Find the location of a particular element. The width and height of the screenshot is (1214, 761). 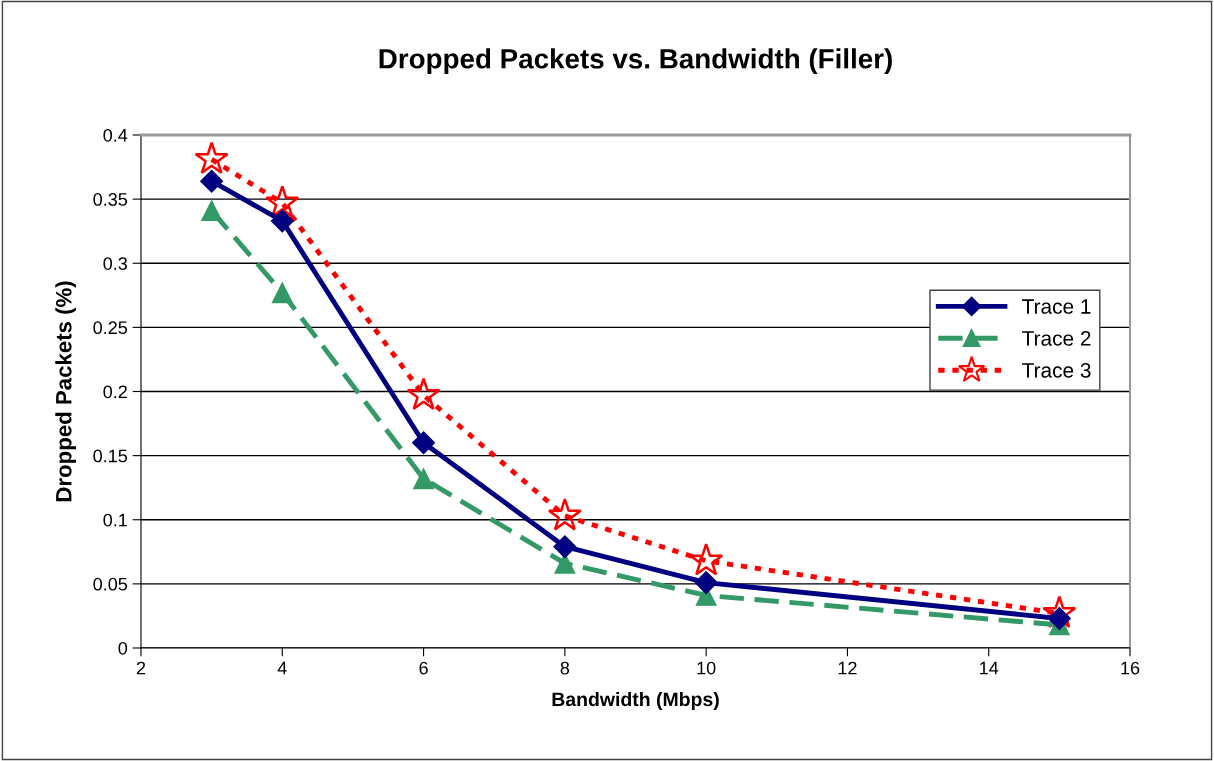

x-tick-label: 8 is located at coordinates (565, 668).